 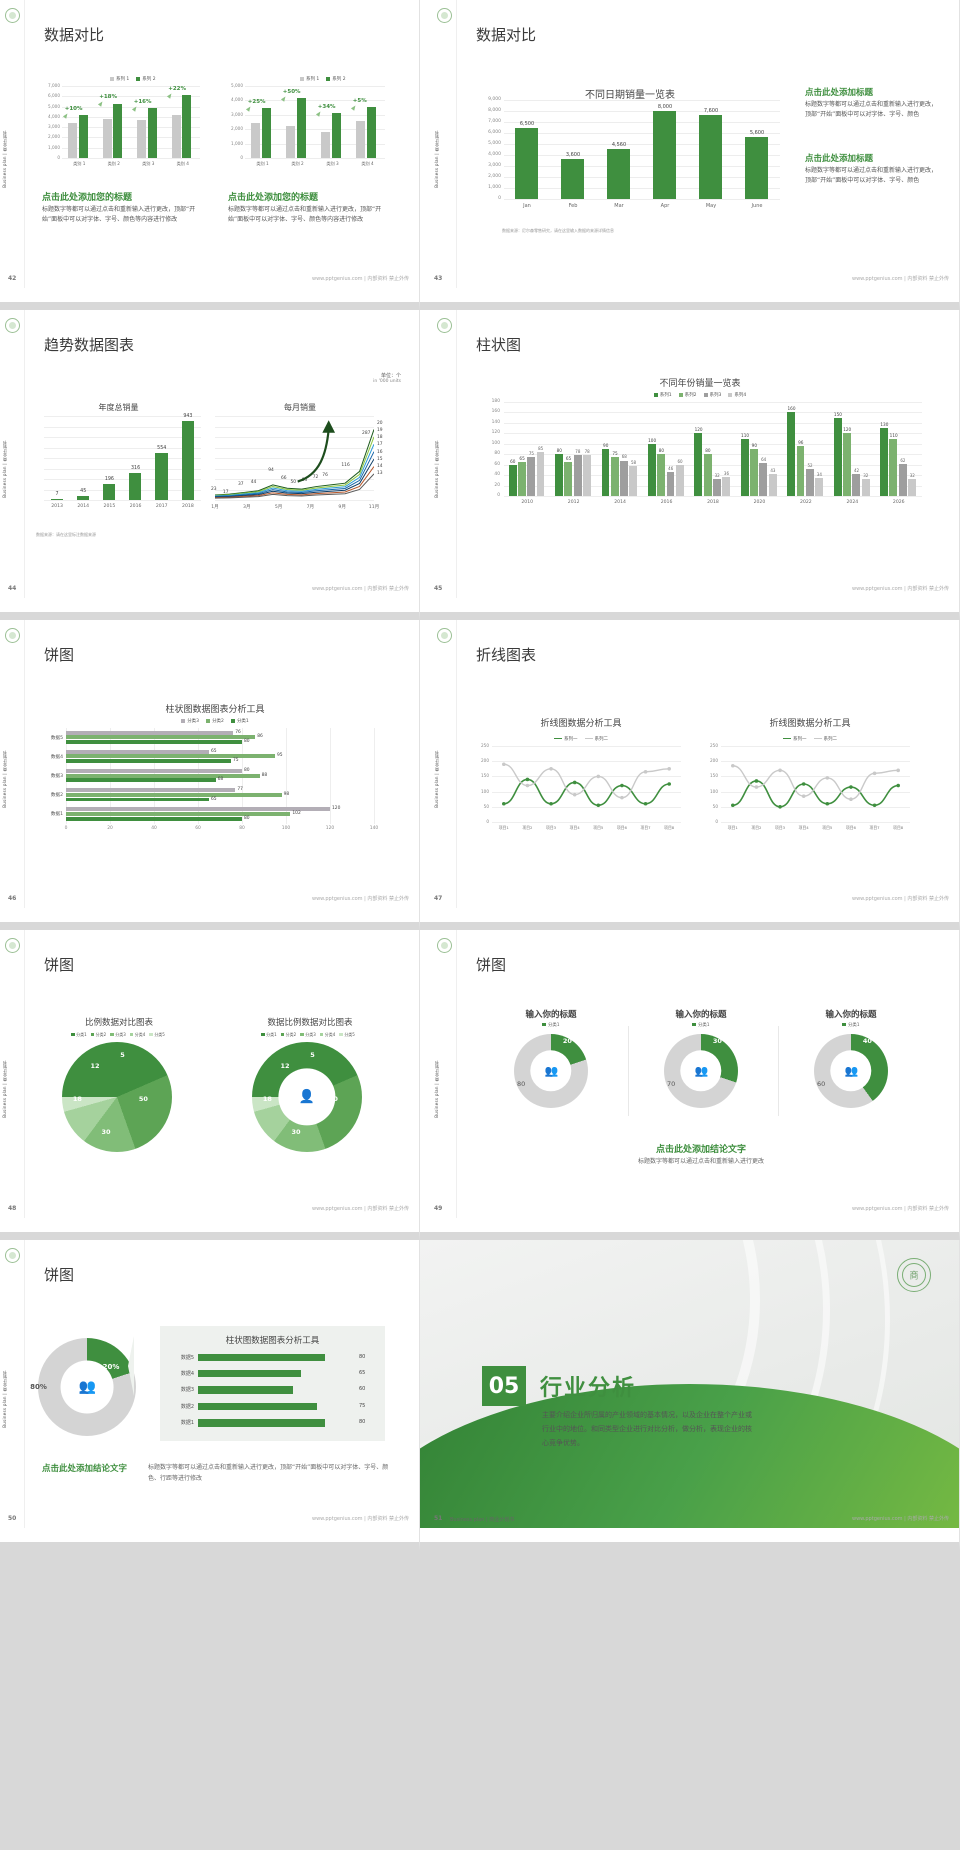 I want to click on y-tick: 250, so click(x=714, y=745).